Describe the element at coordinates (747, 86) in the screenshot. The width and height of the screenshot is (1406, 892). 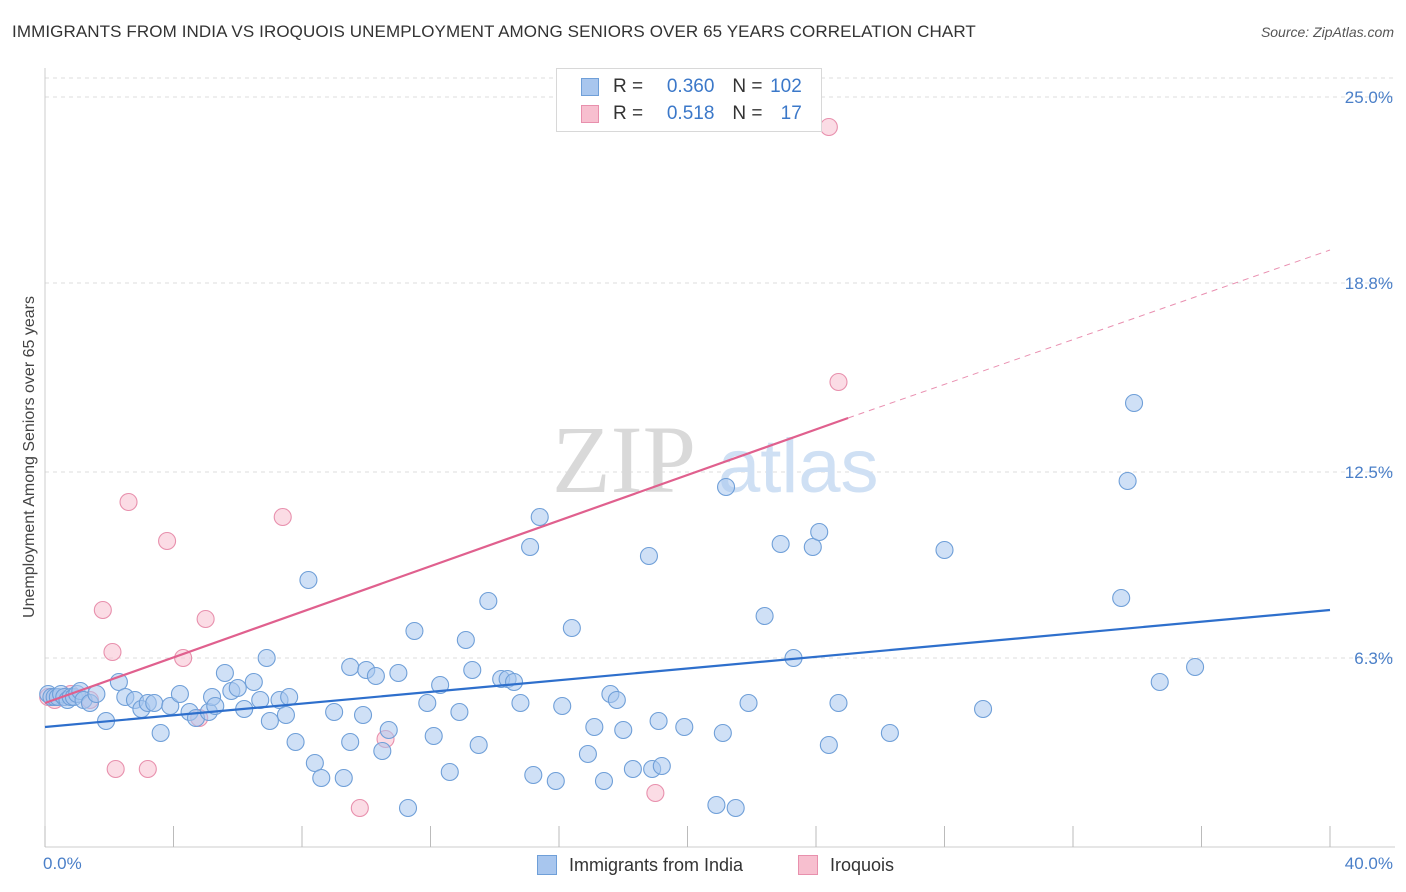
I see `india-n-label: N =` at that location.